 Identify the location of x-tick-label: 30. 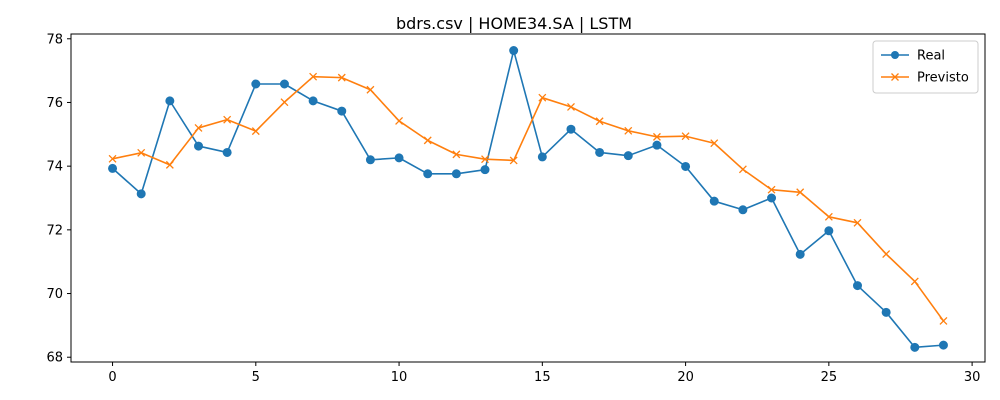
(972, 377).